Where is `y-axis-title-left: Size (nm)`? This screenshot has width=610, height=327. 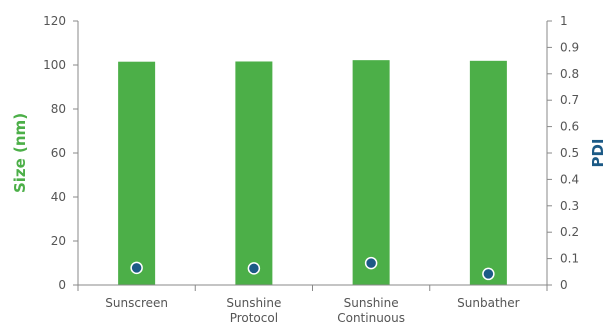
y-axis-title-left: Size (nm) is located at coordinates (20, 153).